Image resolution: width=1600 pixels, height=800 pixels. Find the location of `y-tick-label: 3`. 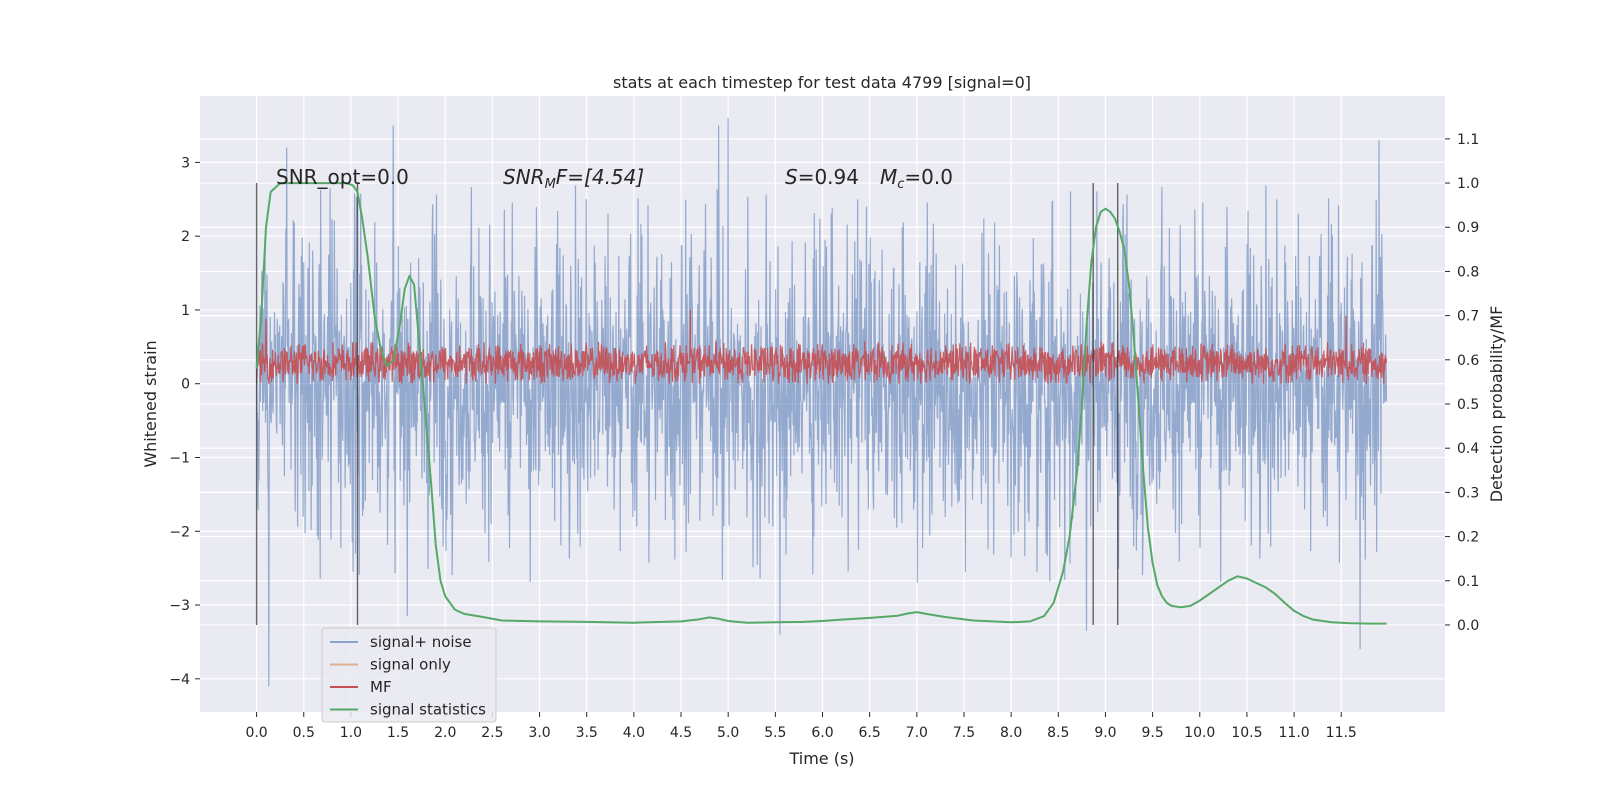

y-tick-label: 3 is located at coordinates (185, 163).